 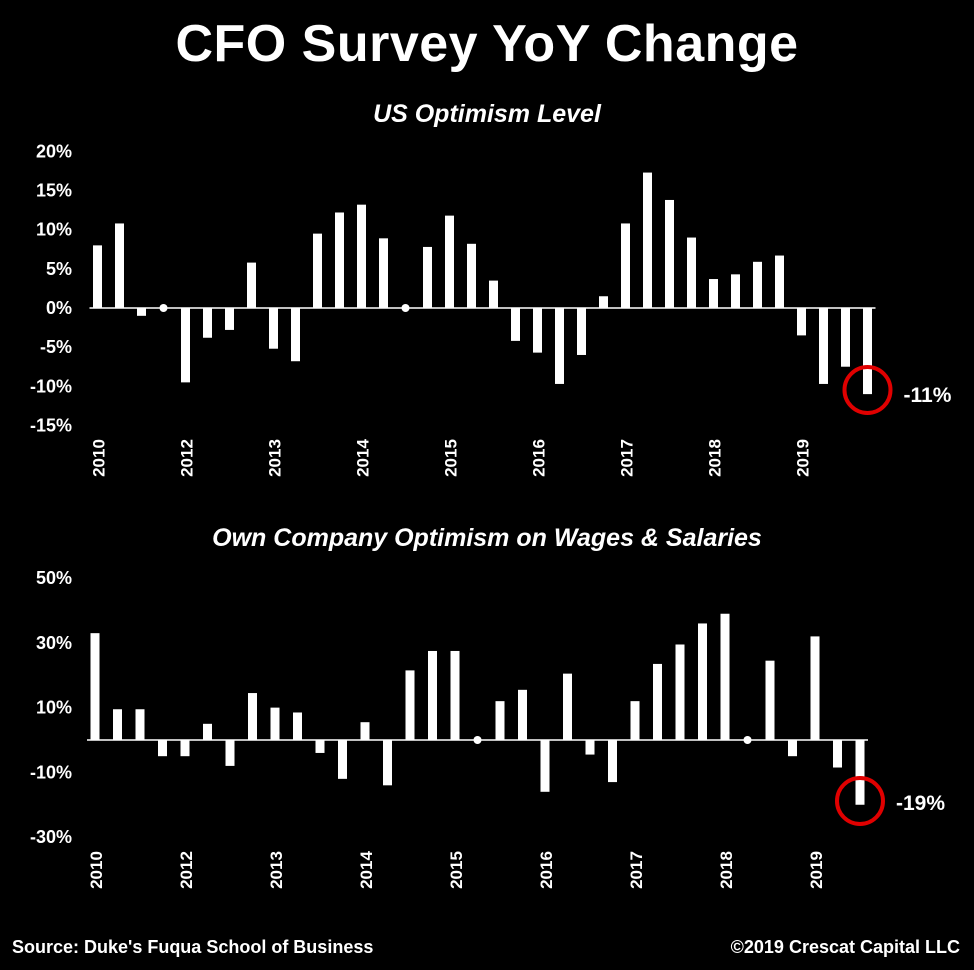 What do you see at coordinates (96, 870) in the screenshot?
I see `c2-x-tick-label: 2010` at bounding box center [96, 870].